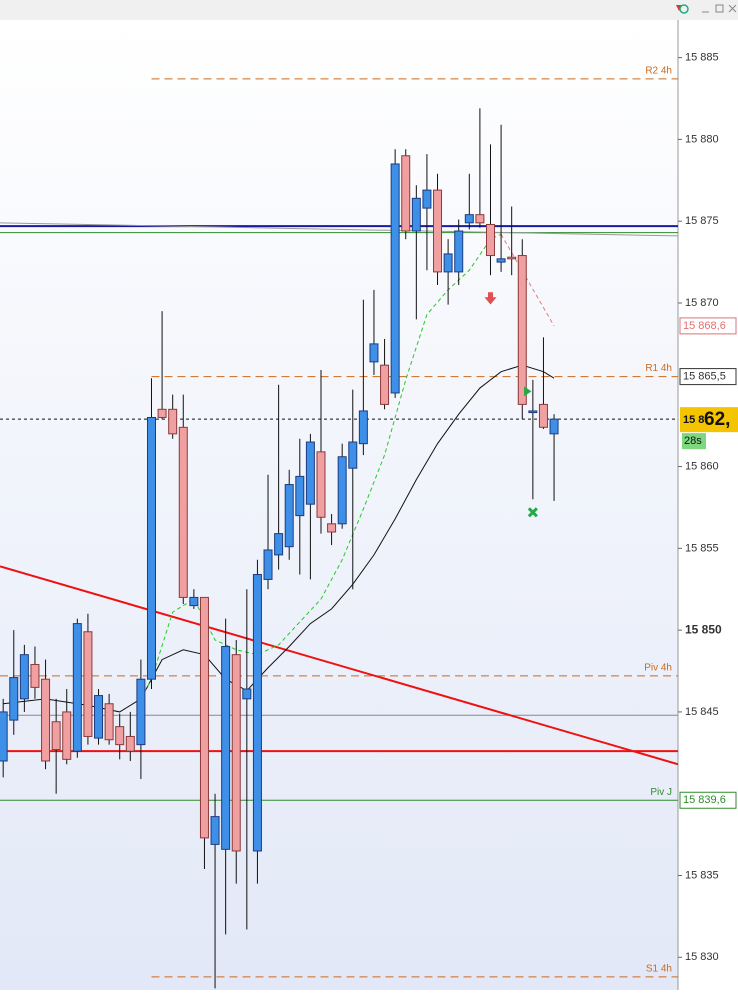 This screenshot has height=995, width=738. What do you see at coordinates (339, 229) in the screenshot?
I see `trend-line` at bounding box center [339, 229].